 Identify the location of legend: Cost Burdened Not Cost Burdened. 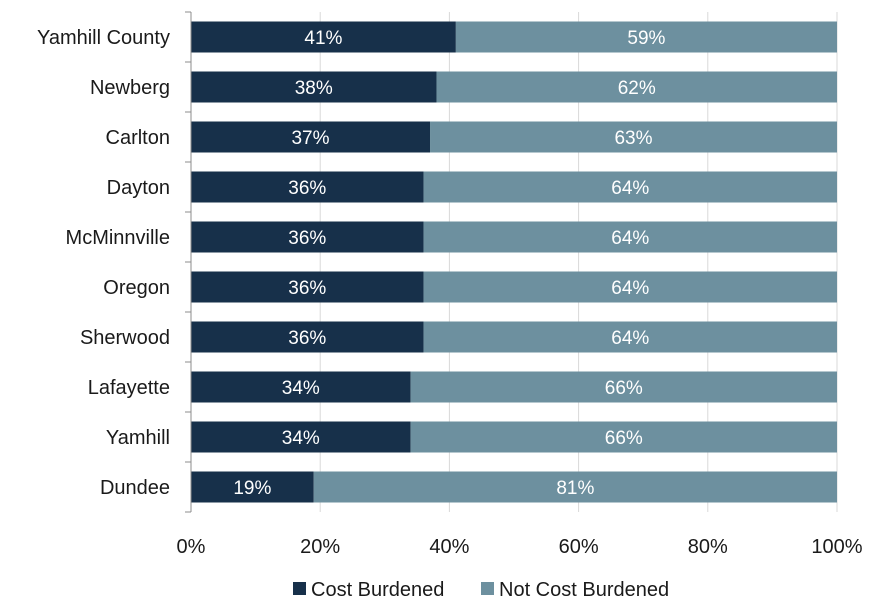
(481, 590).